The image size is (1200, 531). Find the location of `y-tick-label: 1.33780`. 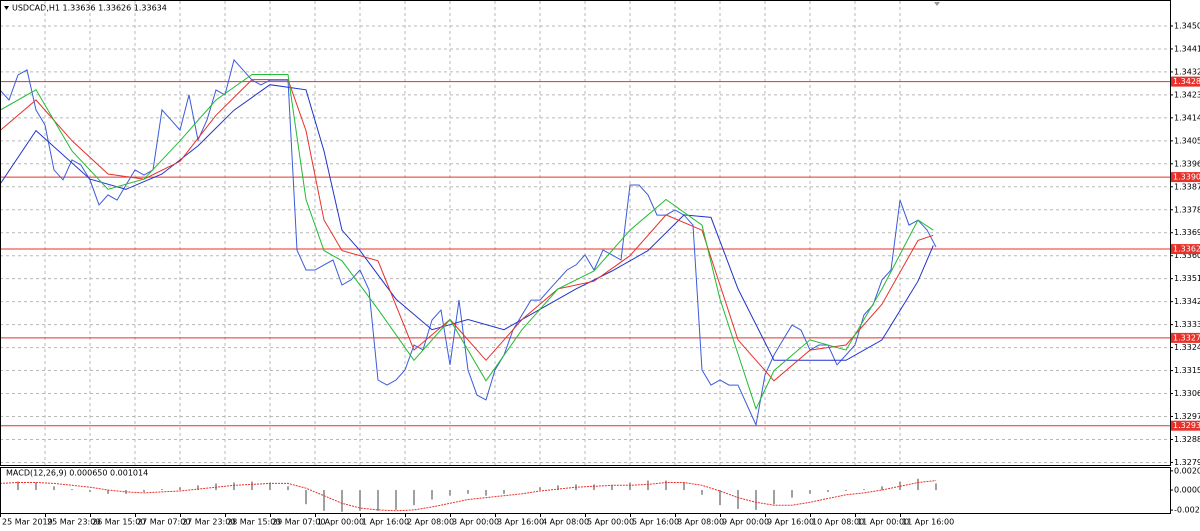

y-tick-label: 1.33780 is located at coordinates (1187, 209).